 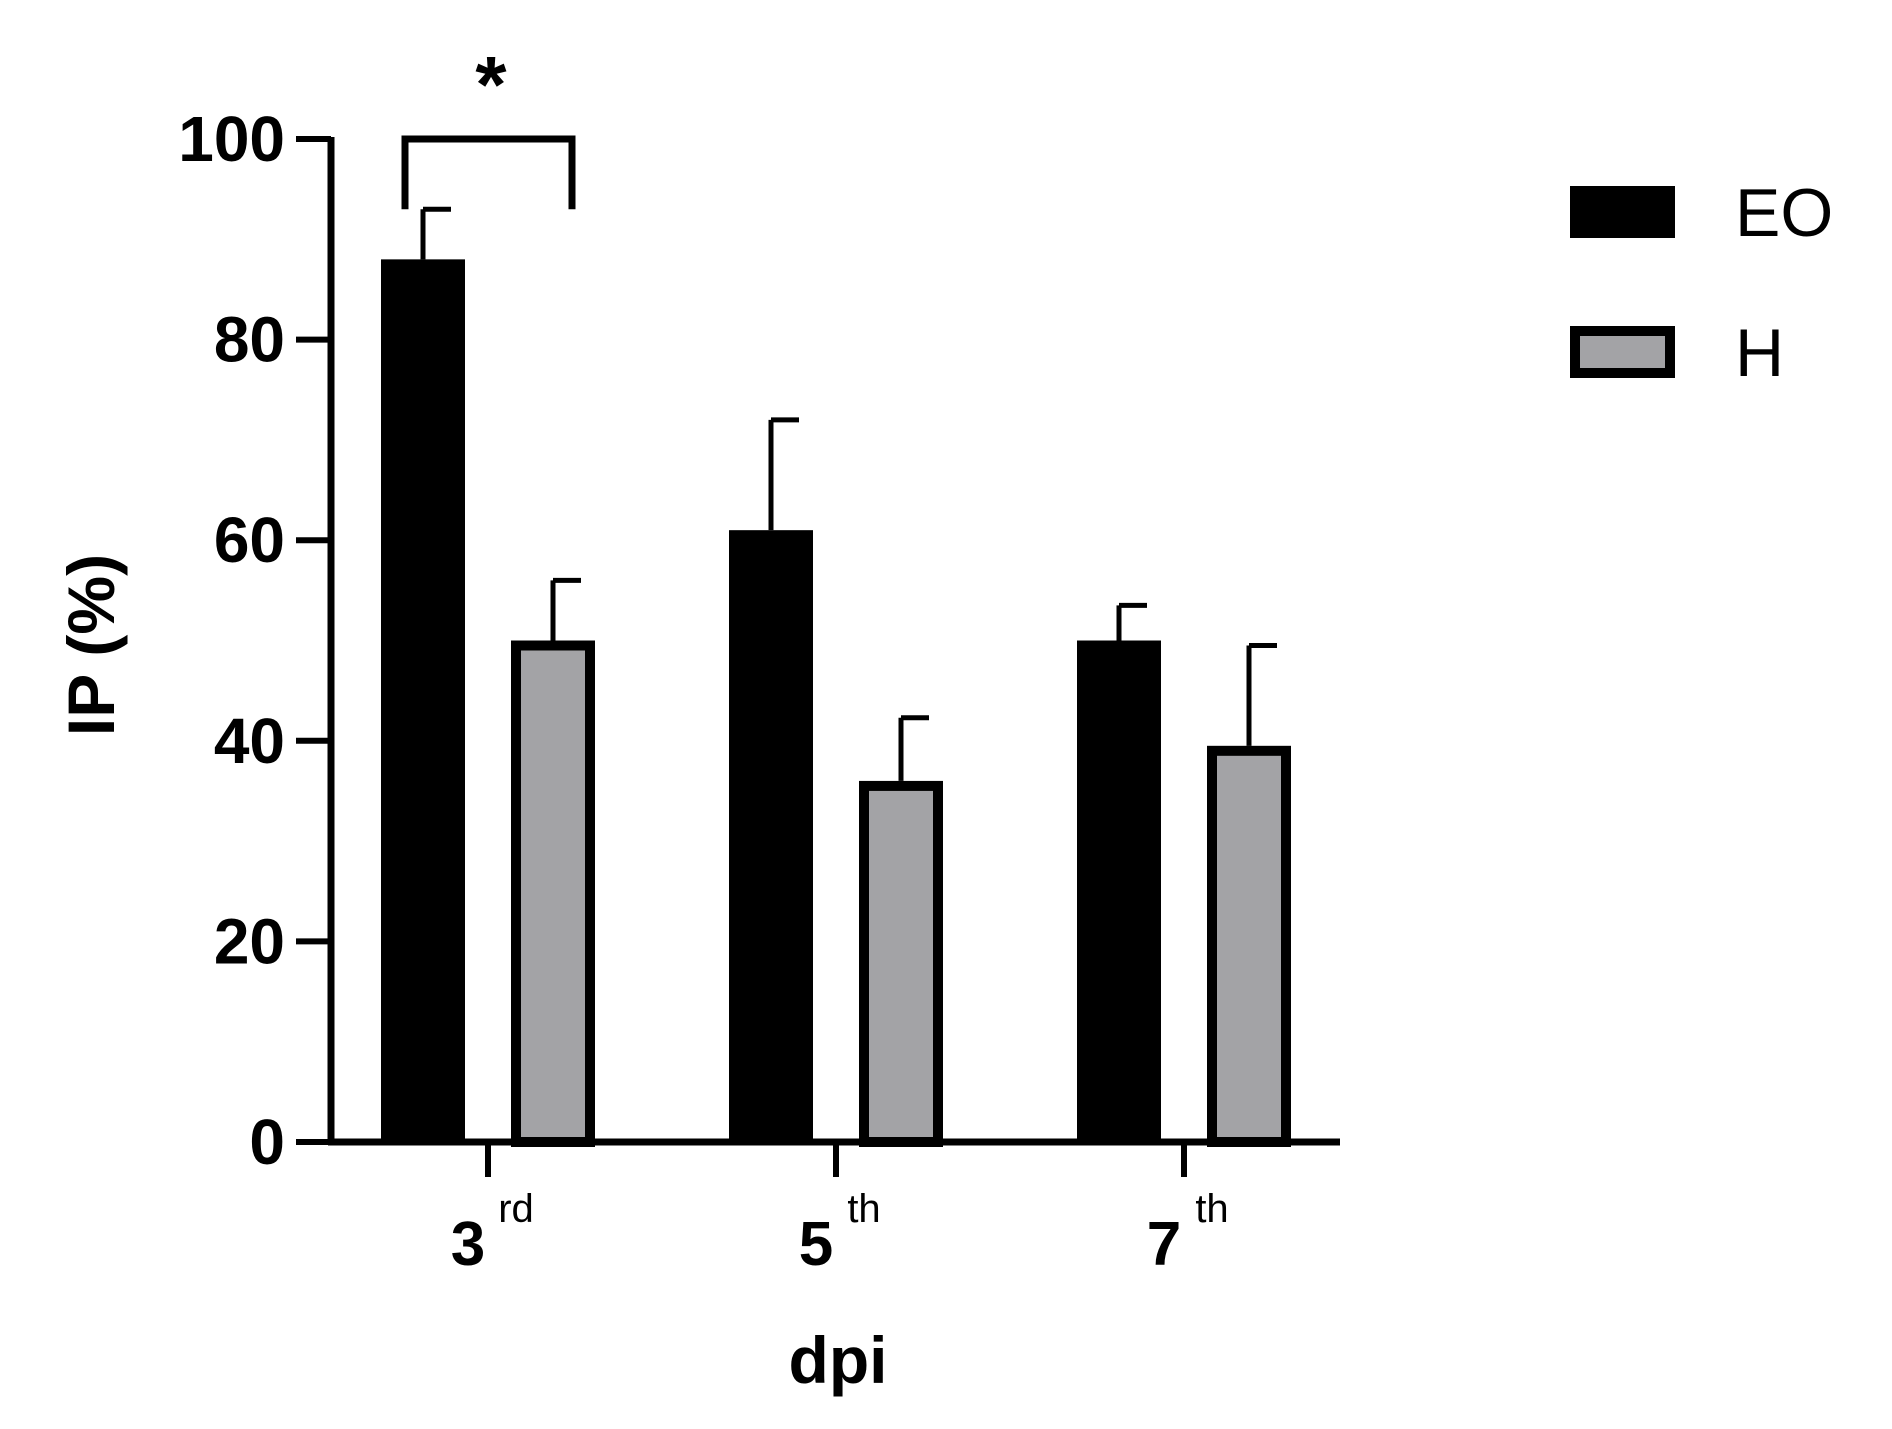 I want to click on x-tick-label-2: 7, so click(x=1164, y=1244).